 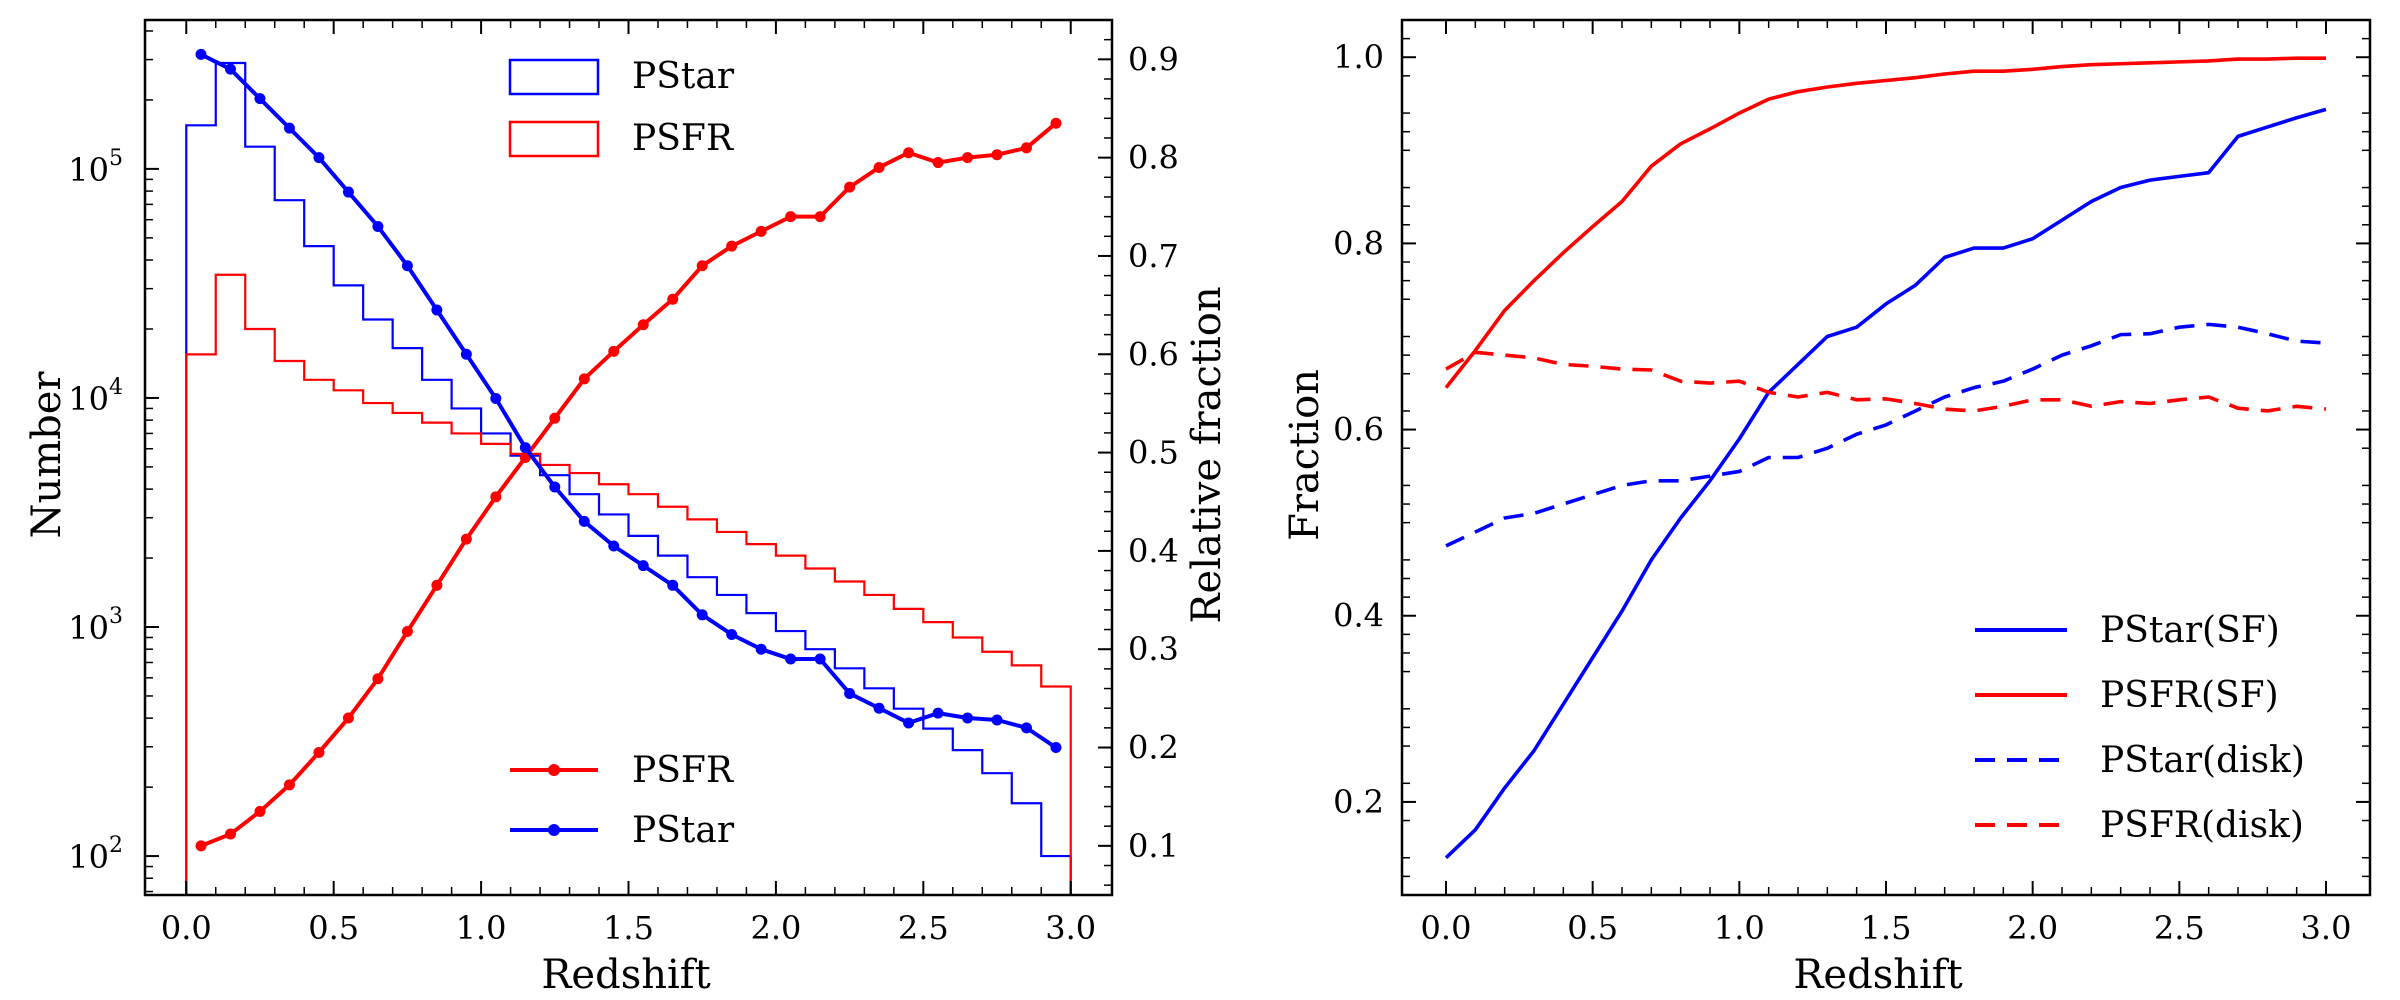 I want to click on right-ytick-label: 0.6, so click(x=1153, y=354).